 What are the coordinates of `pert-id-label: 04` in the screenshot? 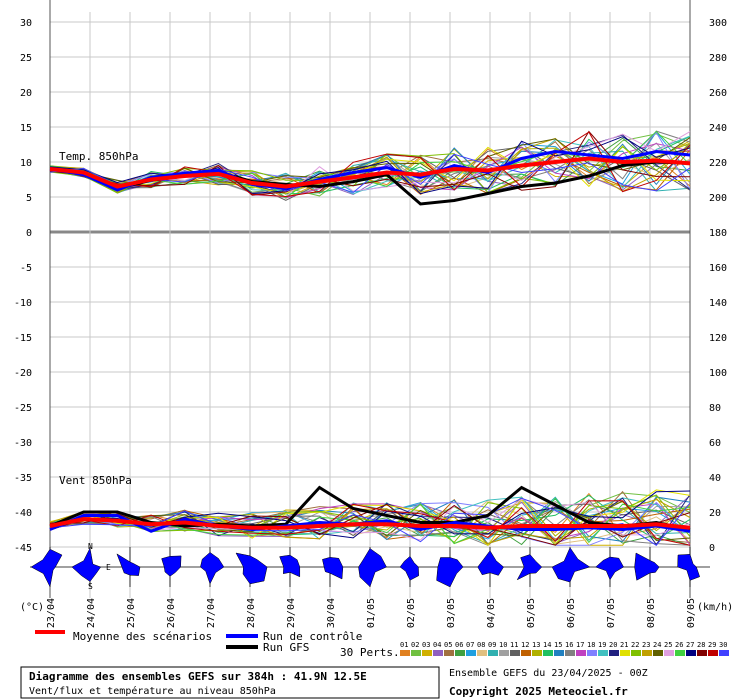 It's located at (437, 645).